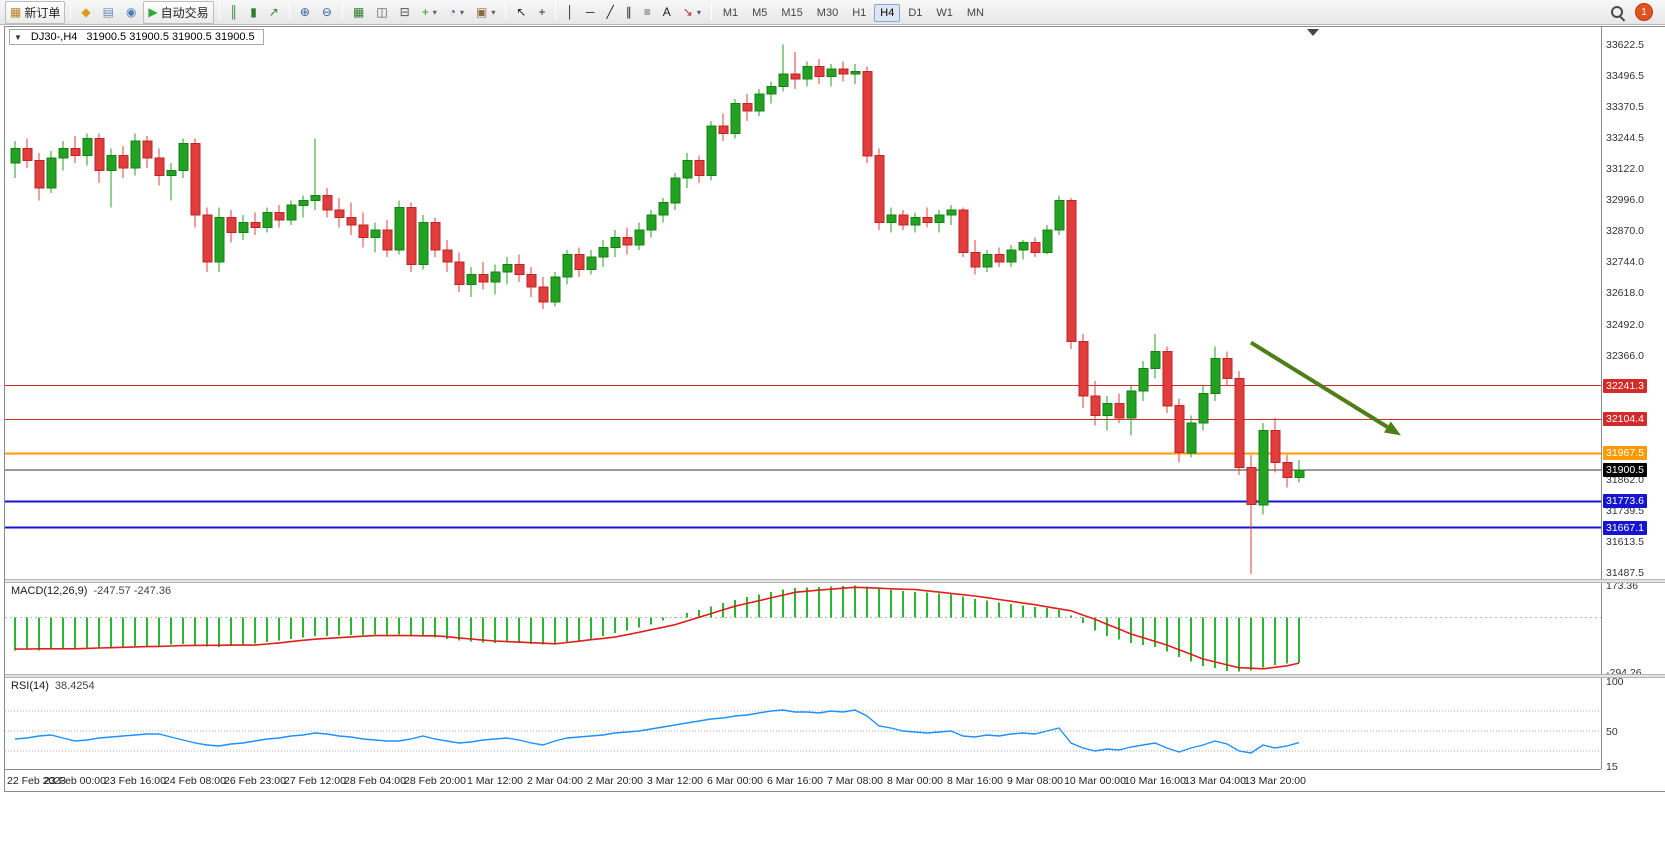 This screenshot has height=841, width=1665. I want to click on arrange-windows-button: ⊟, so click(405, 12).